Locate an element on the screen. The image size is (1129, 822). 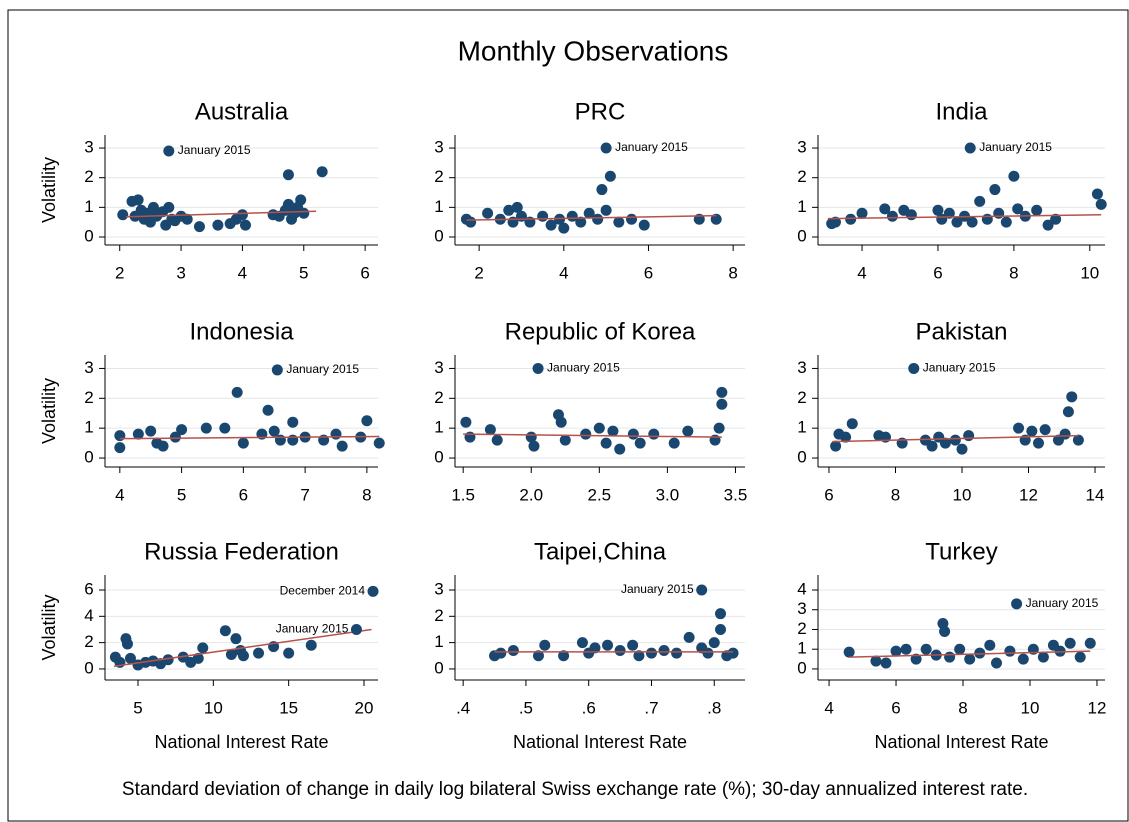
panel-title: Russia Federation is located at coordinates (241, 551).